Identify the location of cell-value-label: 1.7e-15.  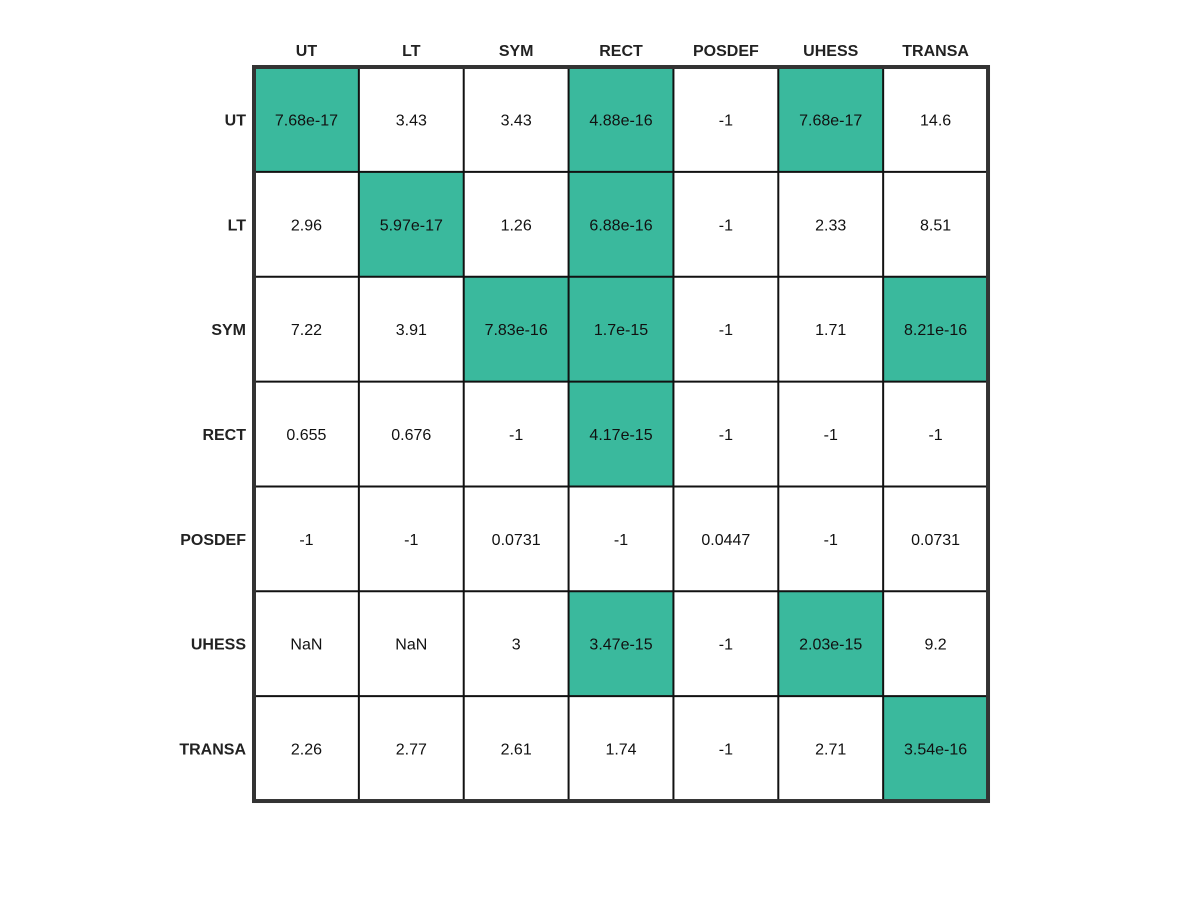
(621, 330).